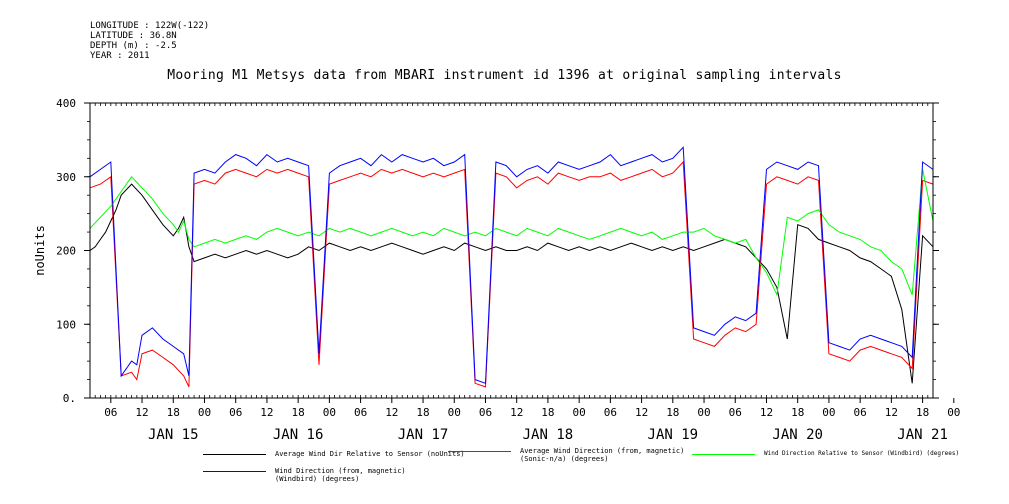  What do you see at coordinates (298, 435) in the screenshot?
I see `x-day-label: JAN 16` at bounding box center [298, 435].